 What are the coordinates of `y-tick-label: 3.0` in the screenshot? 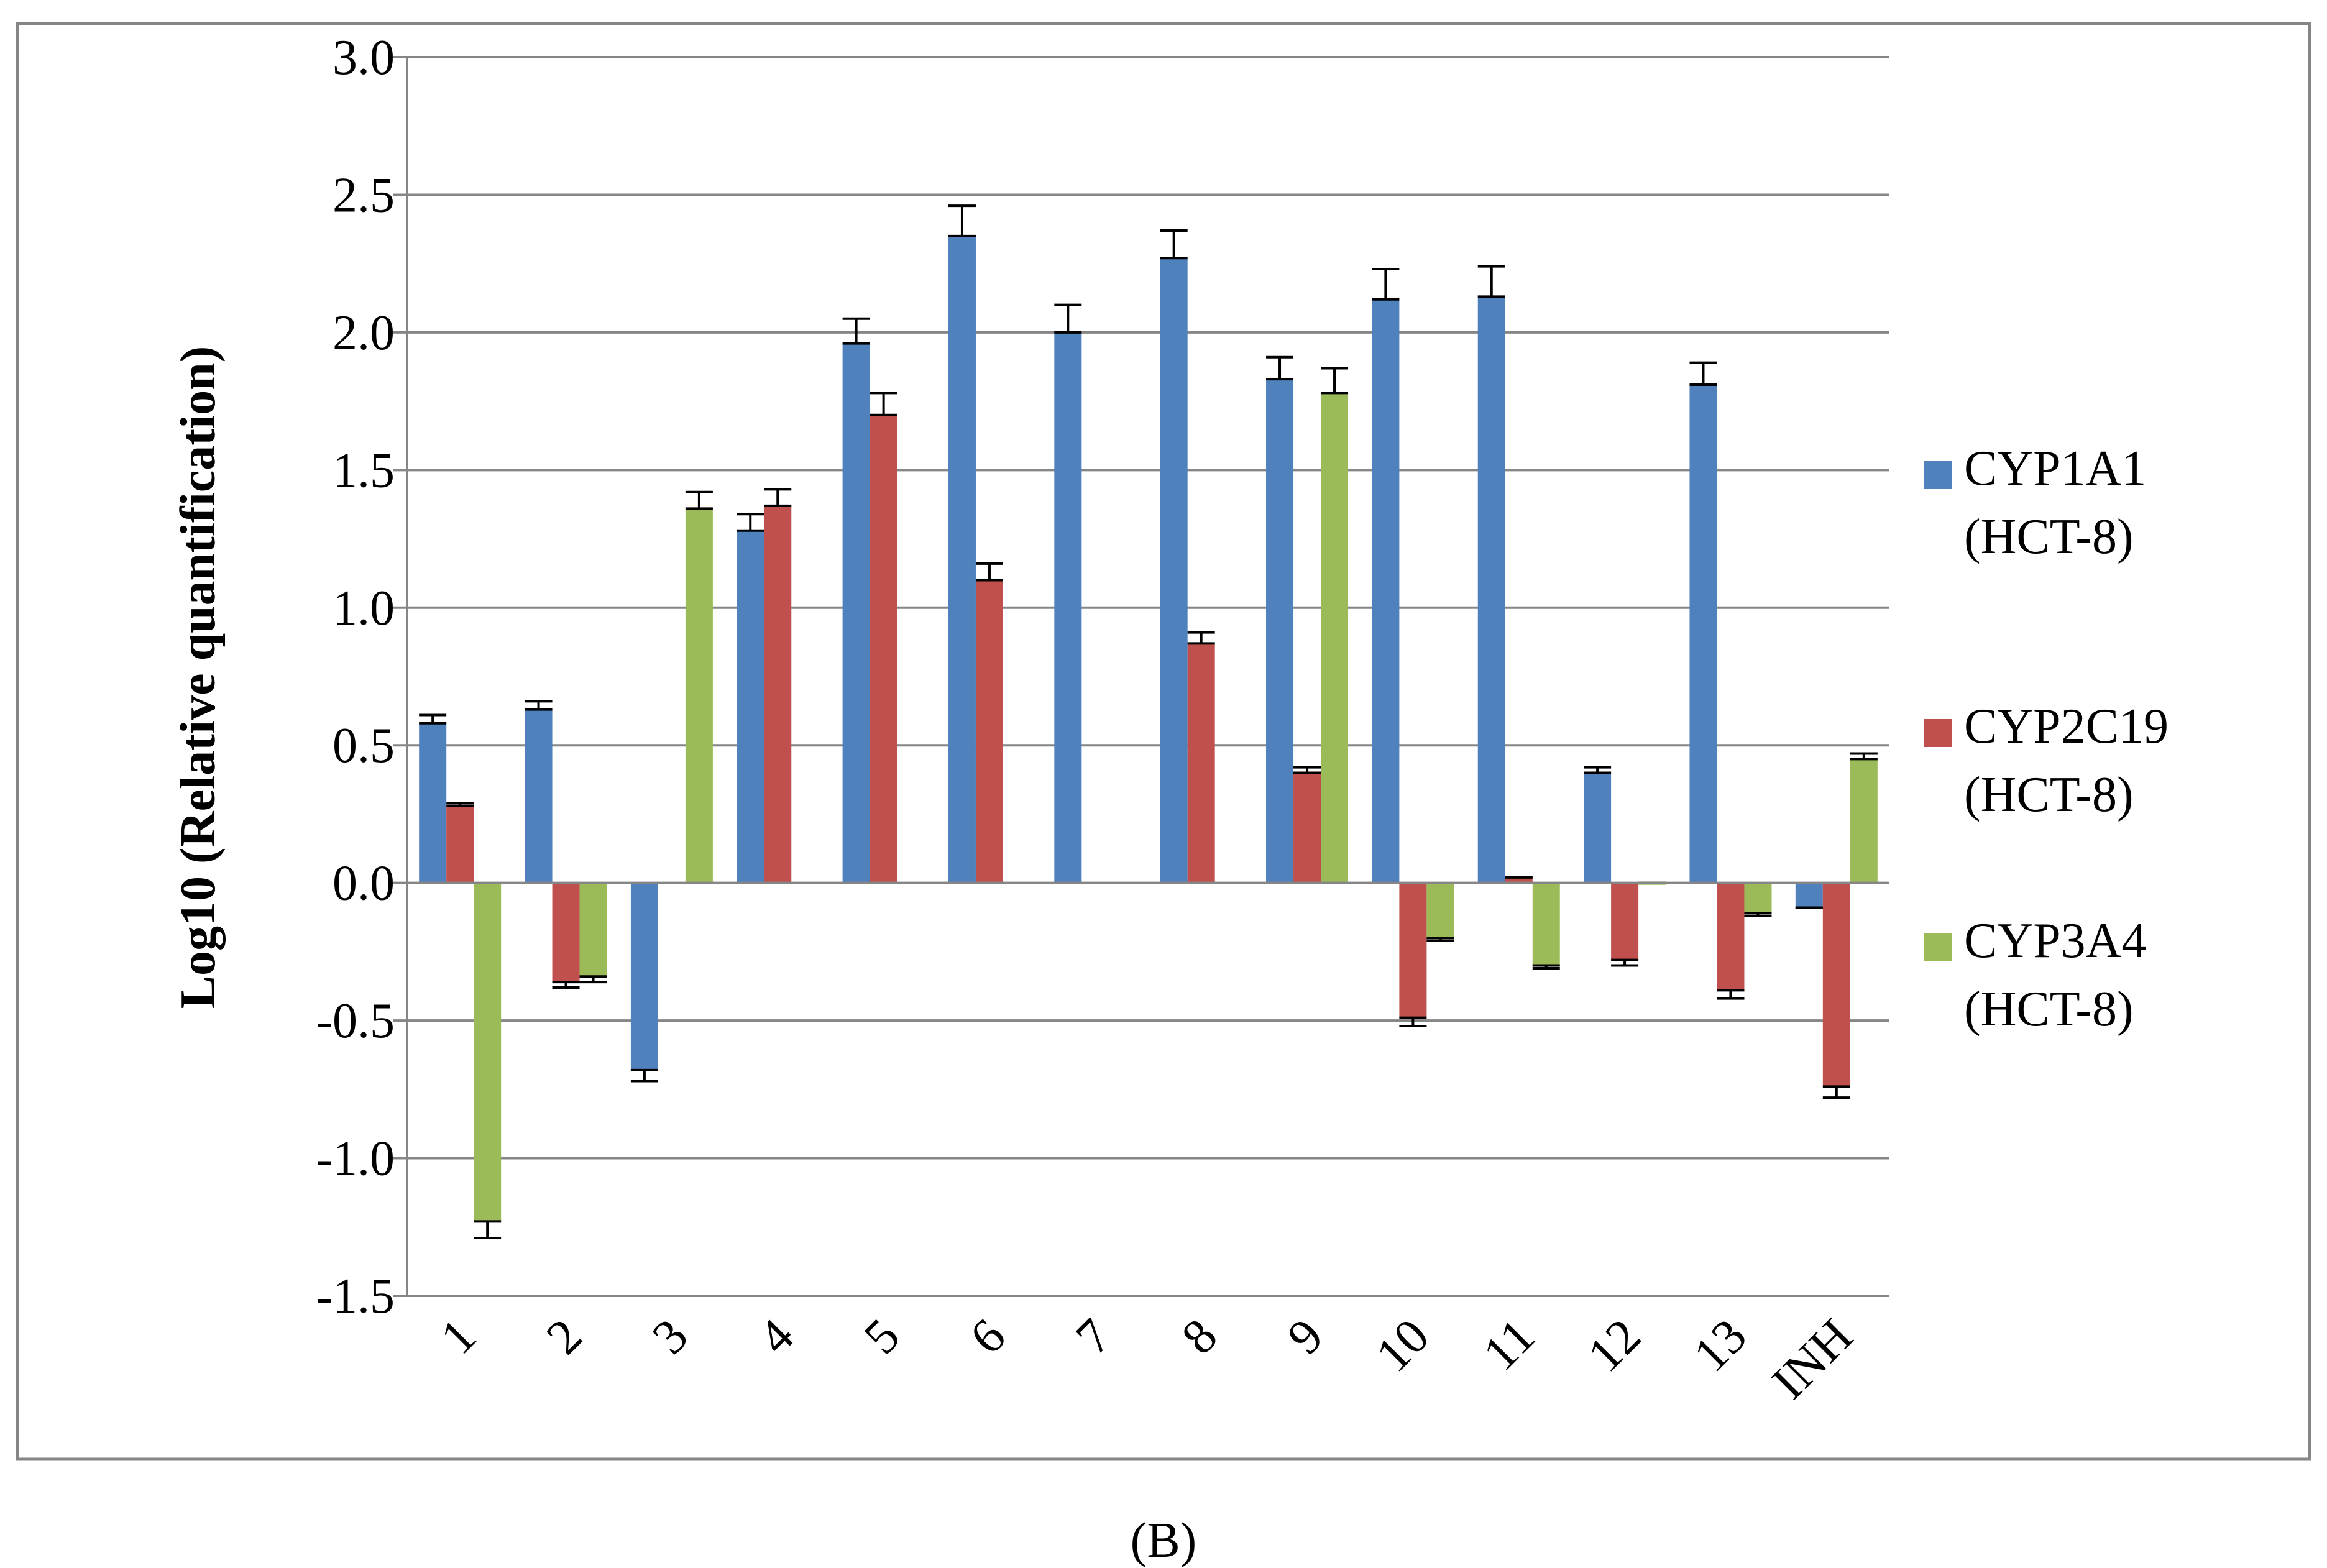 It's located at (364, 57).